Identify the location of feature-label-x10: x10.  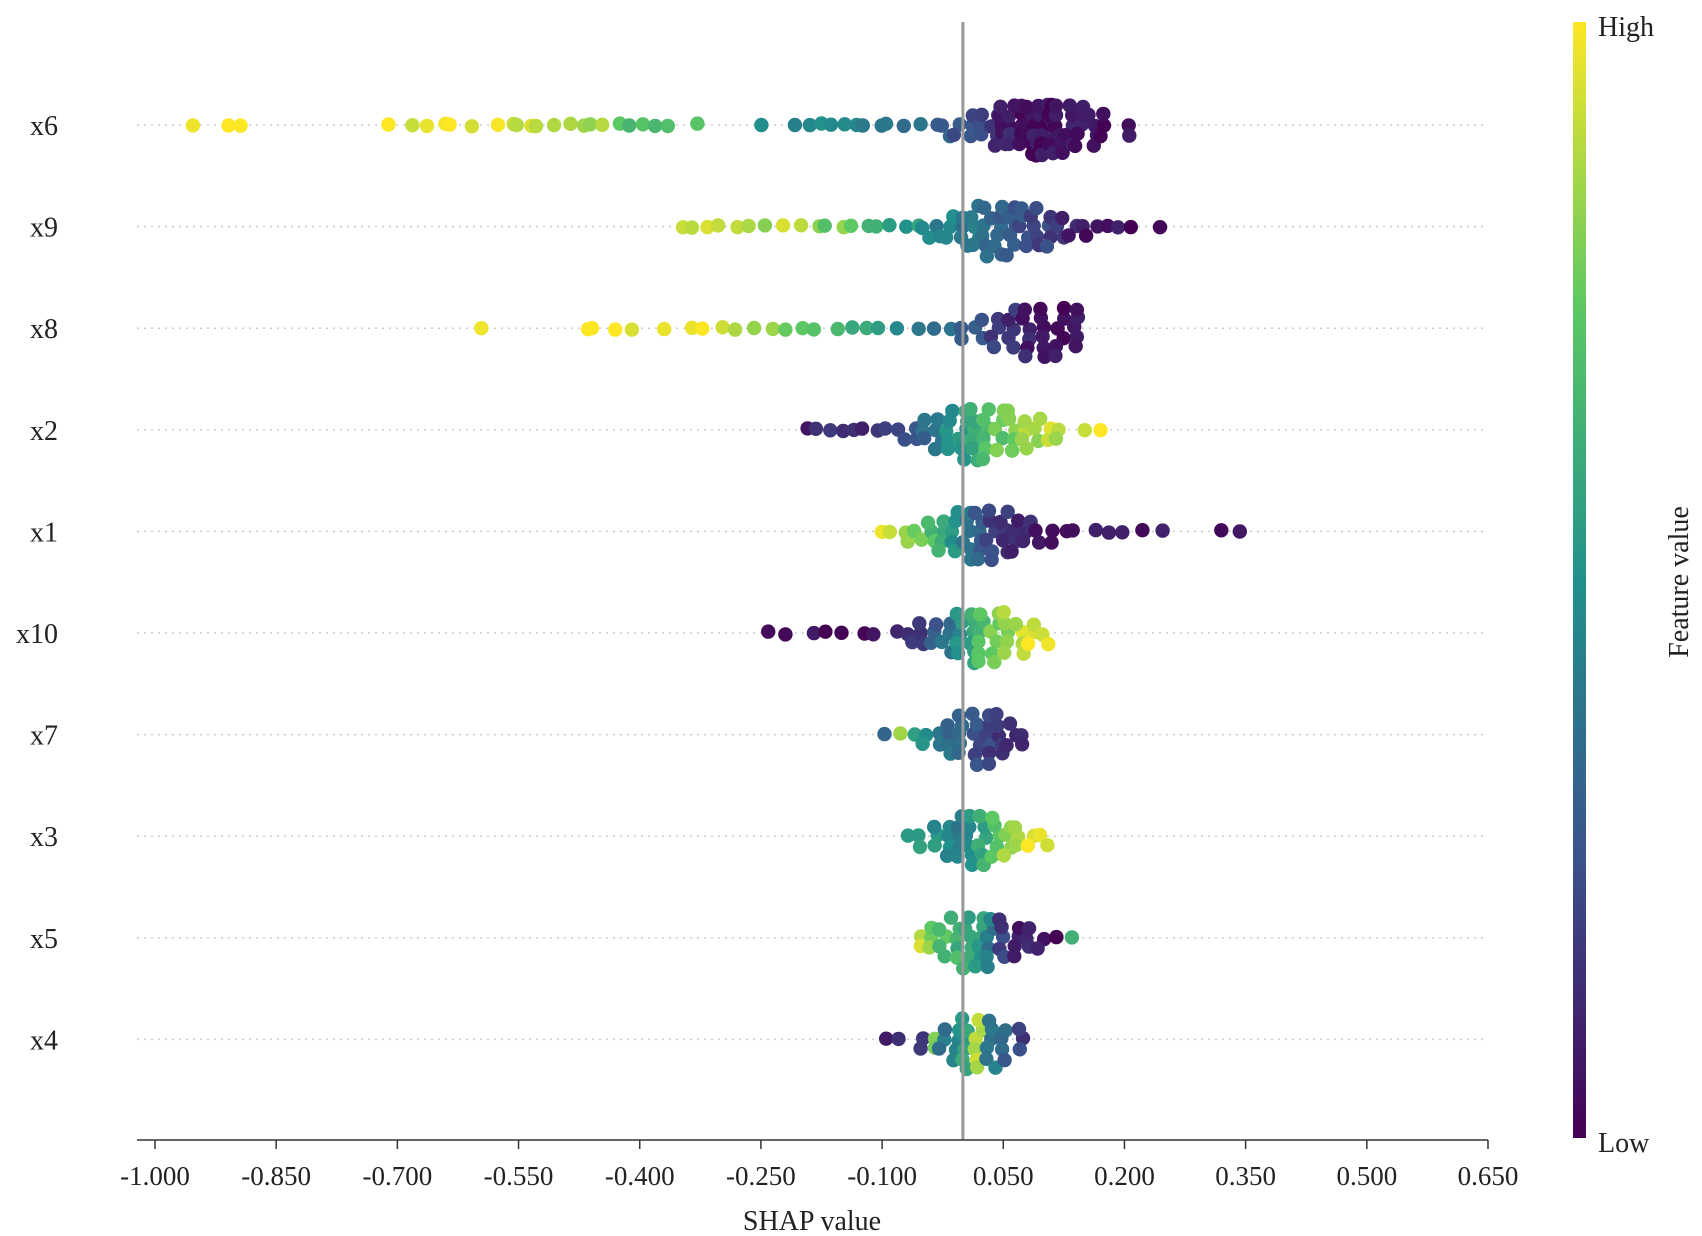
(37, 634).